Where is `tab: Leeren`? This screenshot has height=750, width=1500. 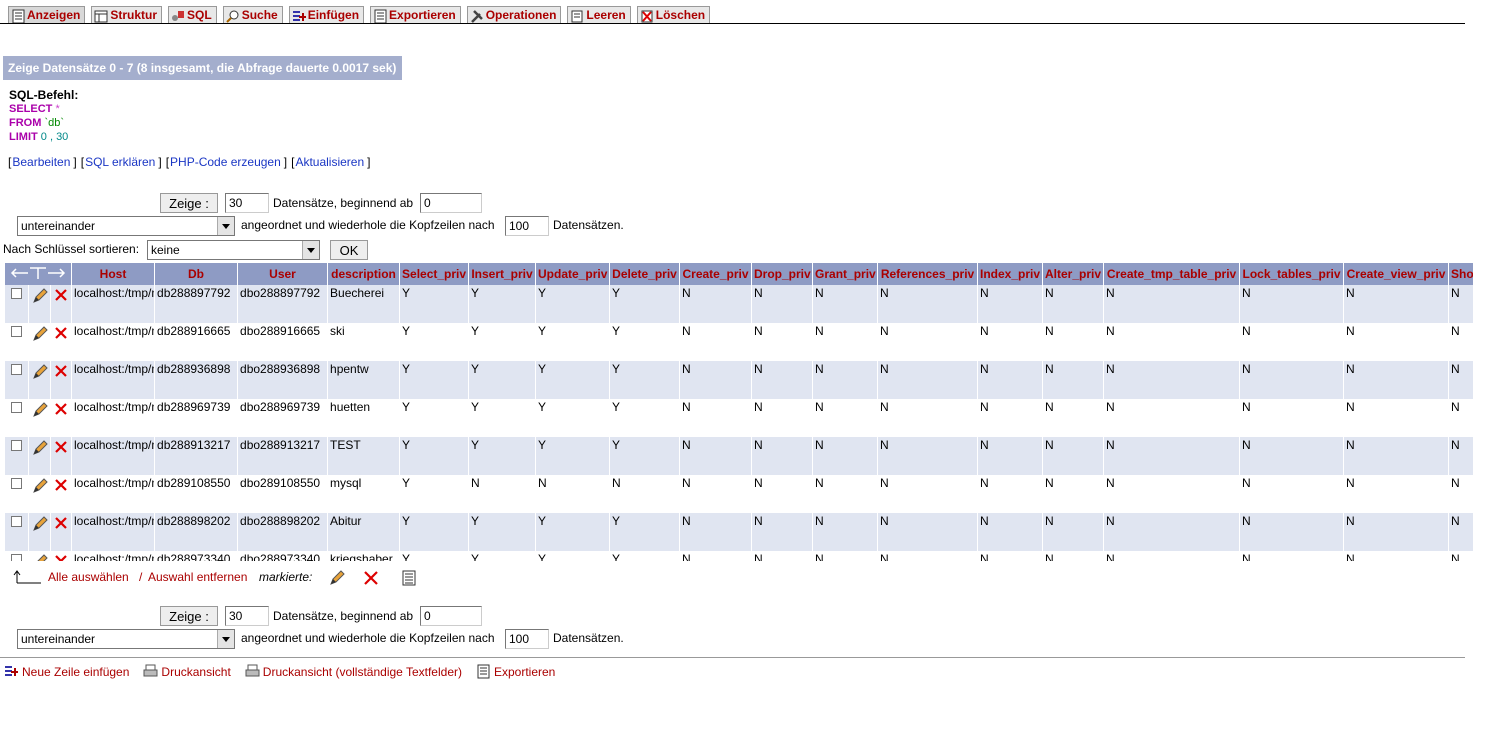
tab: Leeren is located at coordinates (599, 15).